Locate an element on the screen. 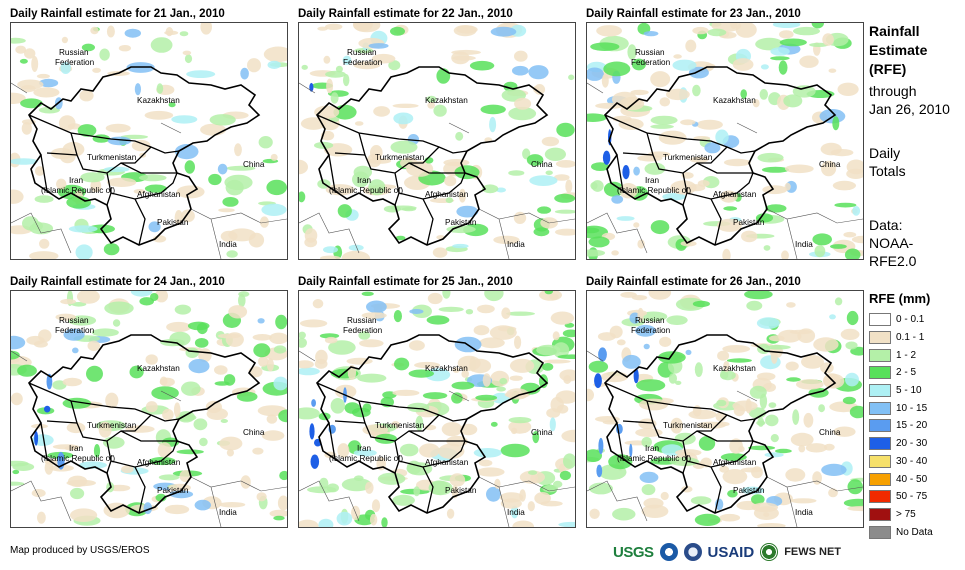 The height and width of the screenshot is (570, 965). legend-label: 40 - 50 is located at coordinates (912, 479).